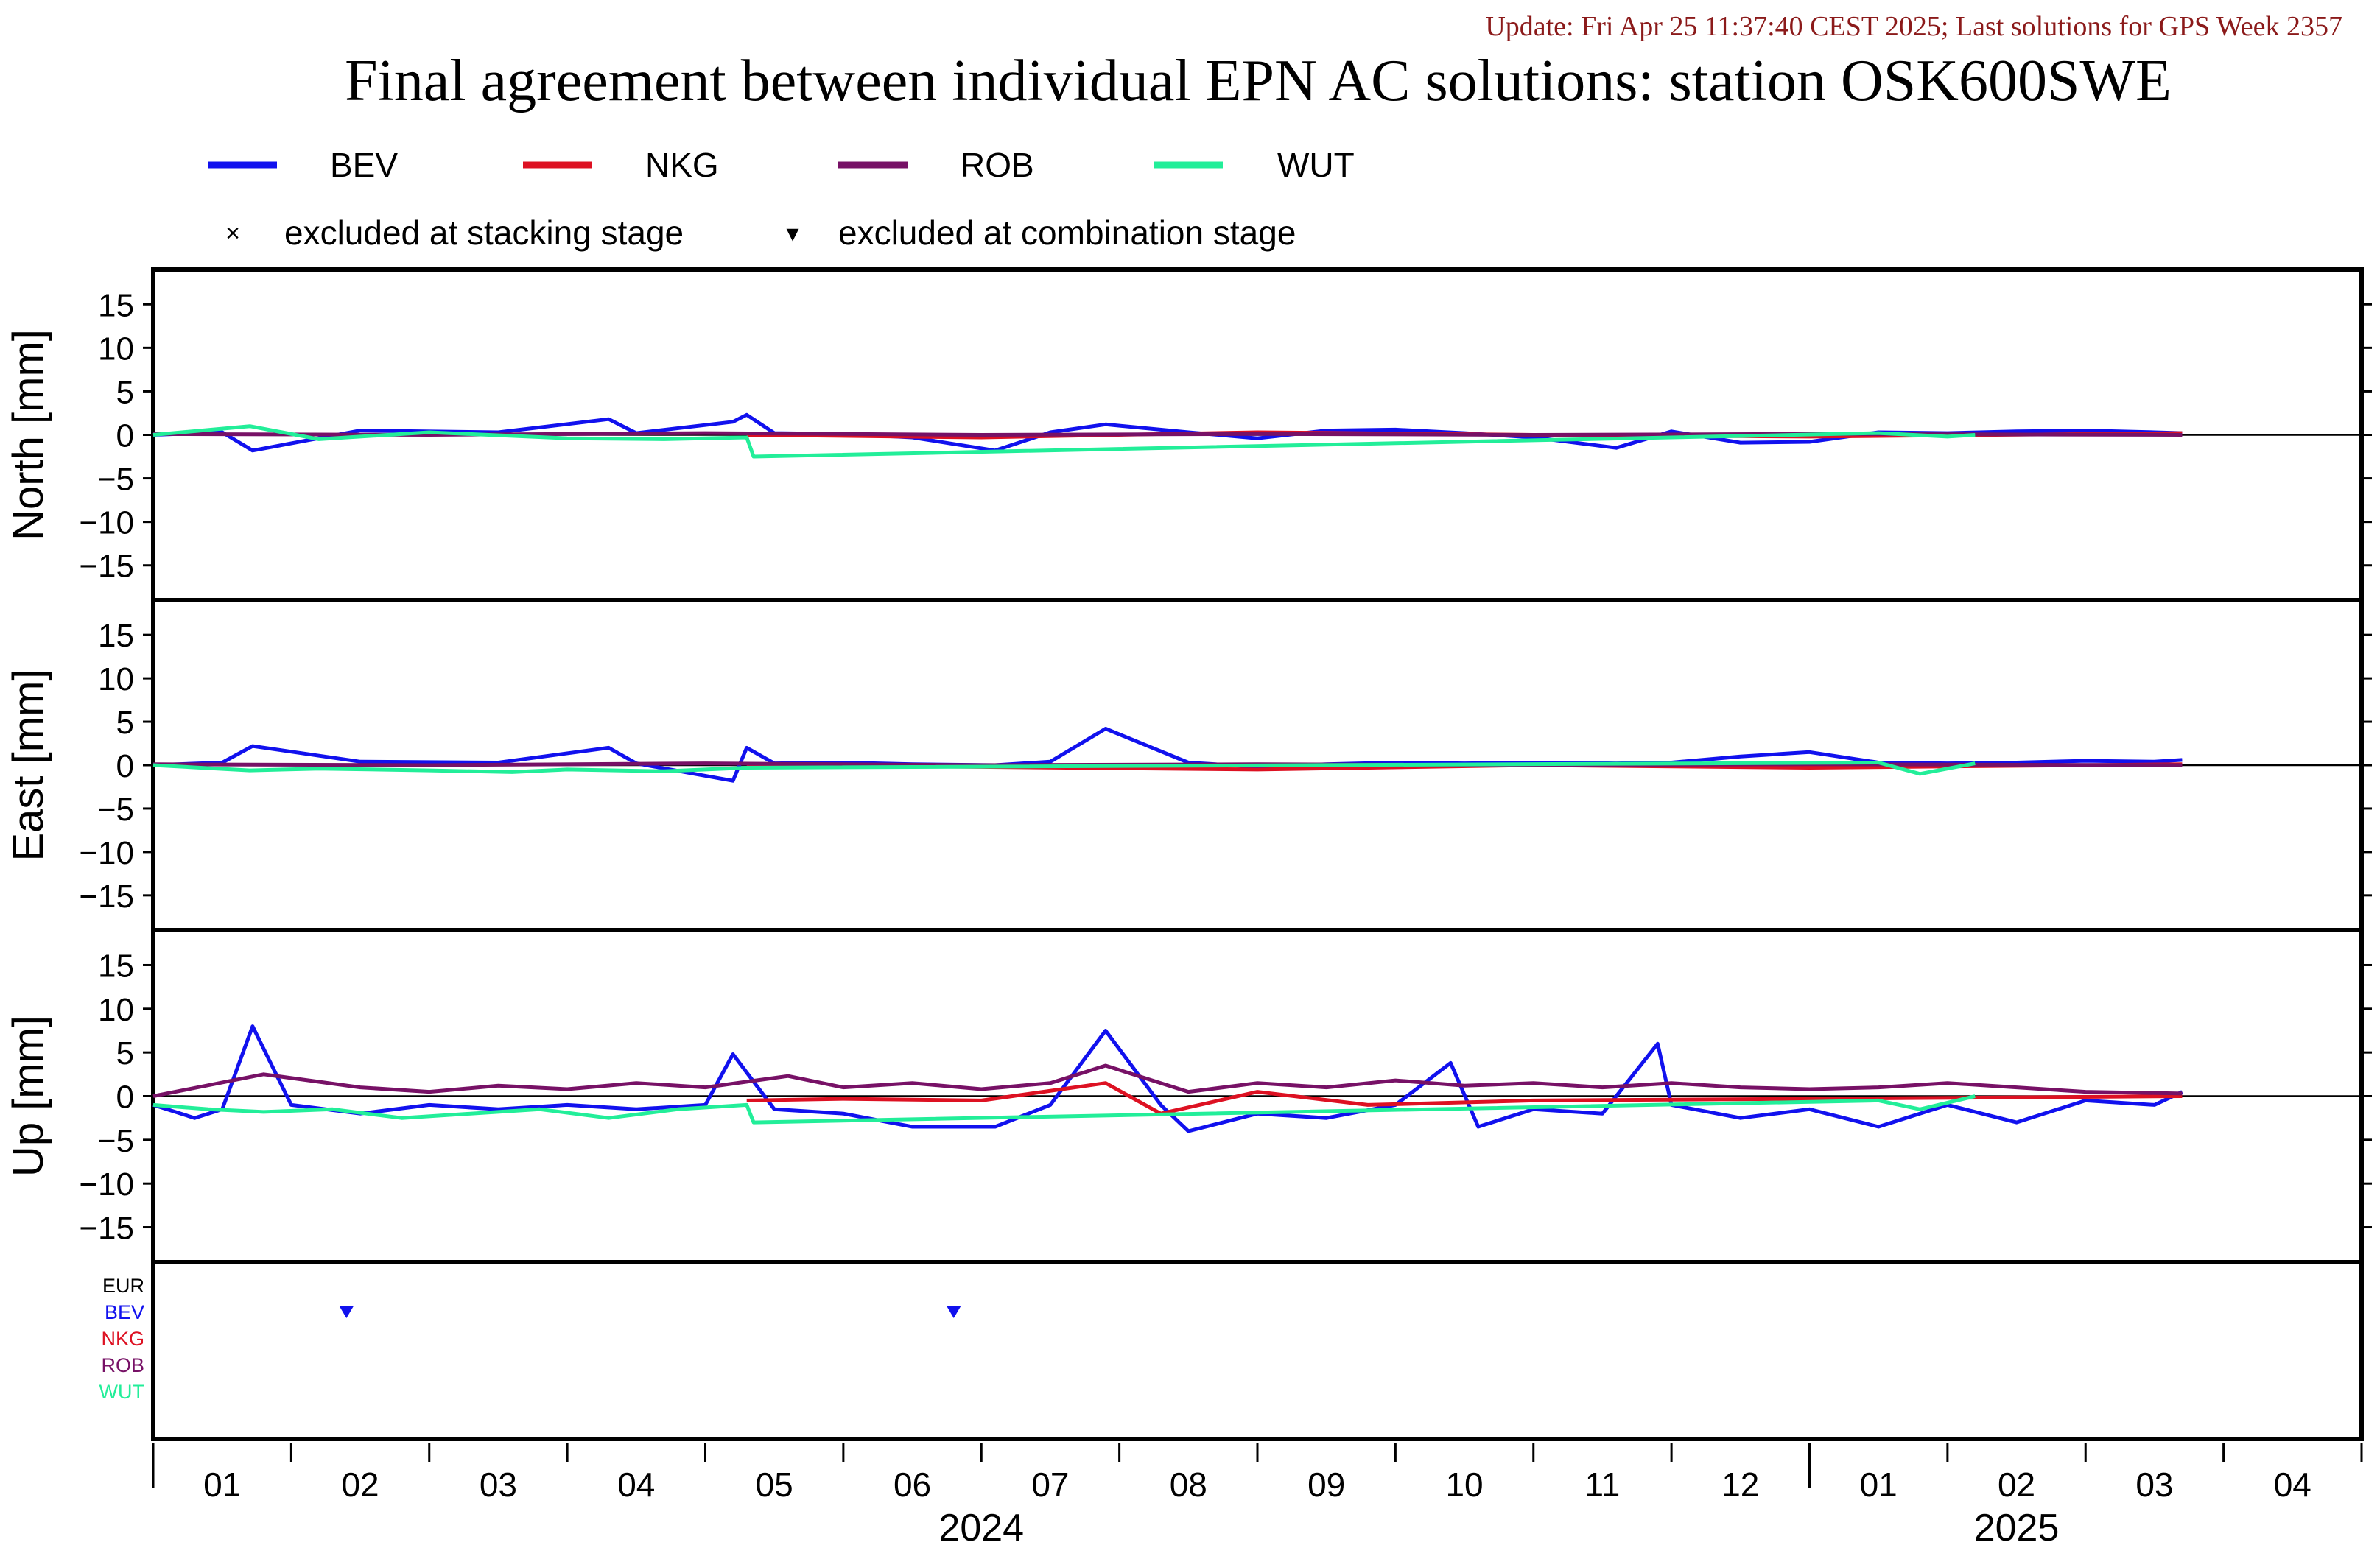  Describe the element at coordinates (123, 1286) in the screenshot. I see `exclusion-row-label-eur: EUR` at that location.